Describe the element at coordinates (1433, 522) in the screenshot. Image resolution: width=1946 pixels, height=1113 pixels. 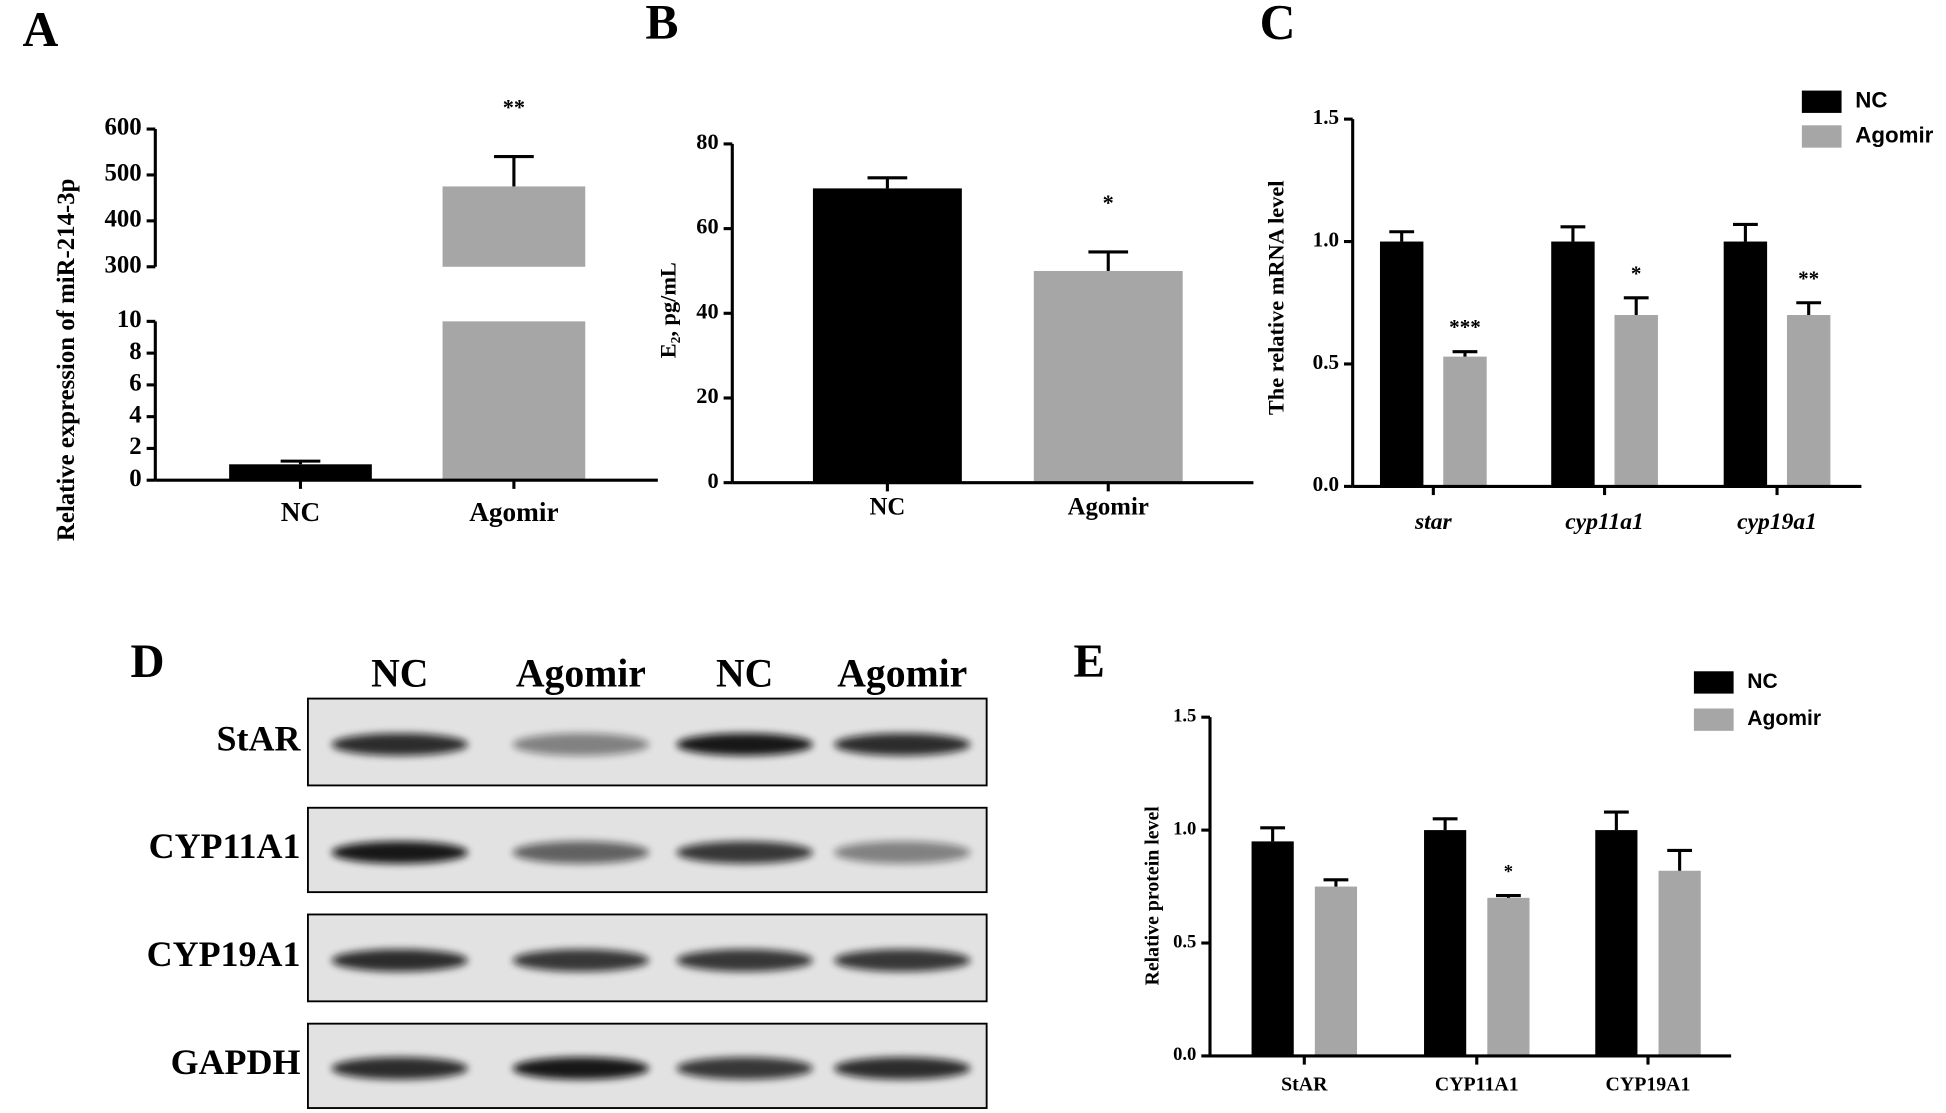
I see `x-tick-label: star` at that location.